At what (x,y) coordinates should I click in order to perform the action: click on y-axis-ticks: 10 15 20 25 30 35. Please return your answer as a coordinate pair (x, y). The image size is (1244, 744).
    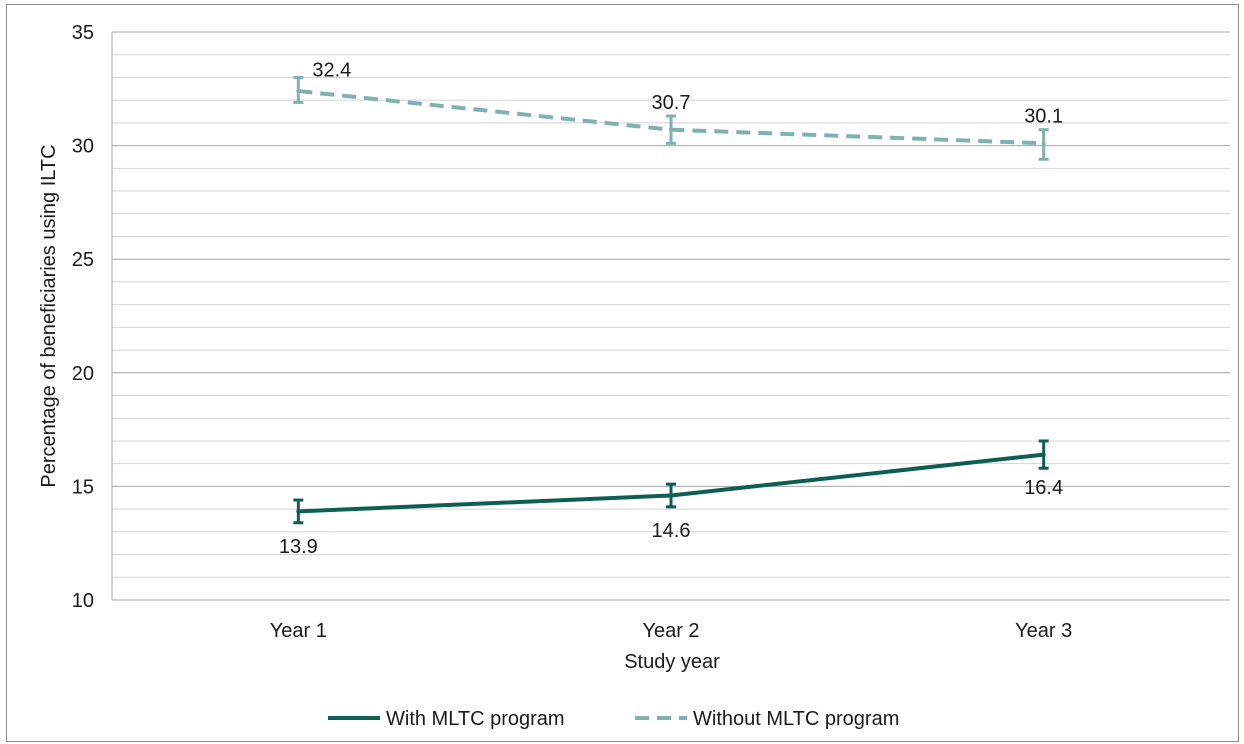
    Looking at the image, I should click on (83, 317).